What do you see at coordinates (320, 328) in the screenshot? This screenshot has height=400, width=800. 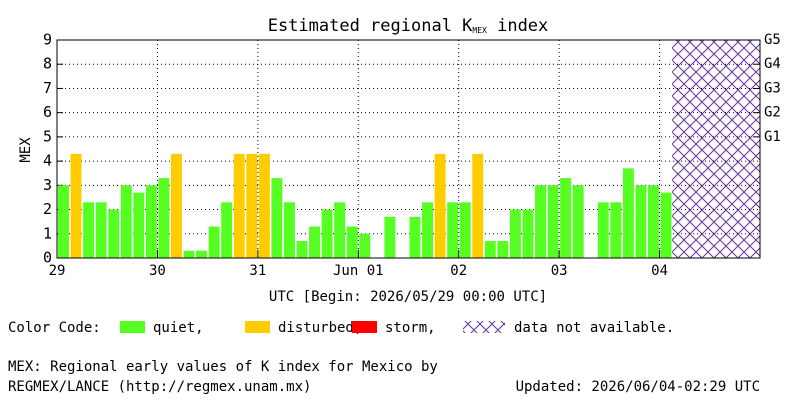 I see `legend-label: disturbed,` at bounding box center [320, 328].